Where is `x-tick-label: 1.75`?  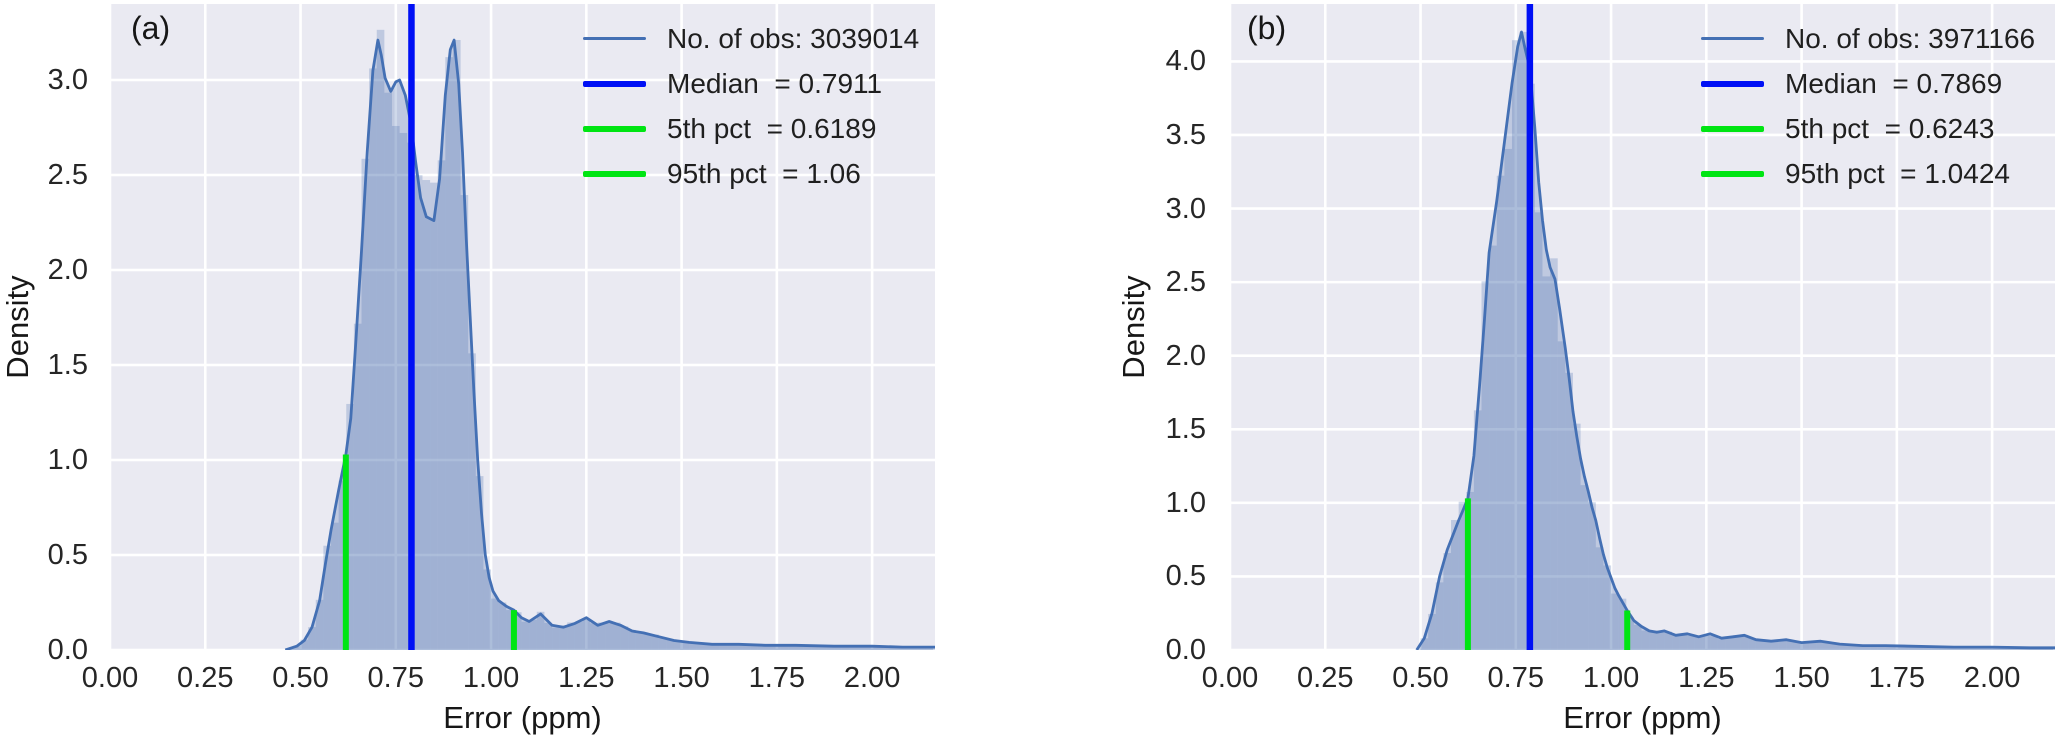
x-tick-label: 1.75 is located at coordinates (777, 678).